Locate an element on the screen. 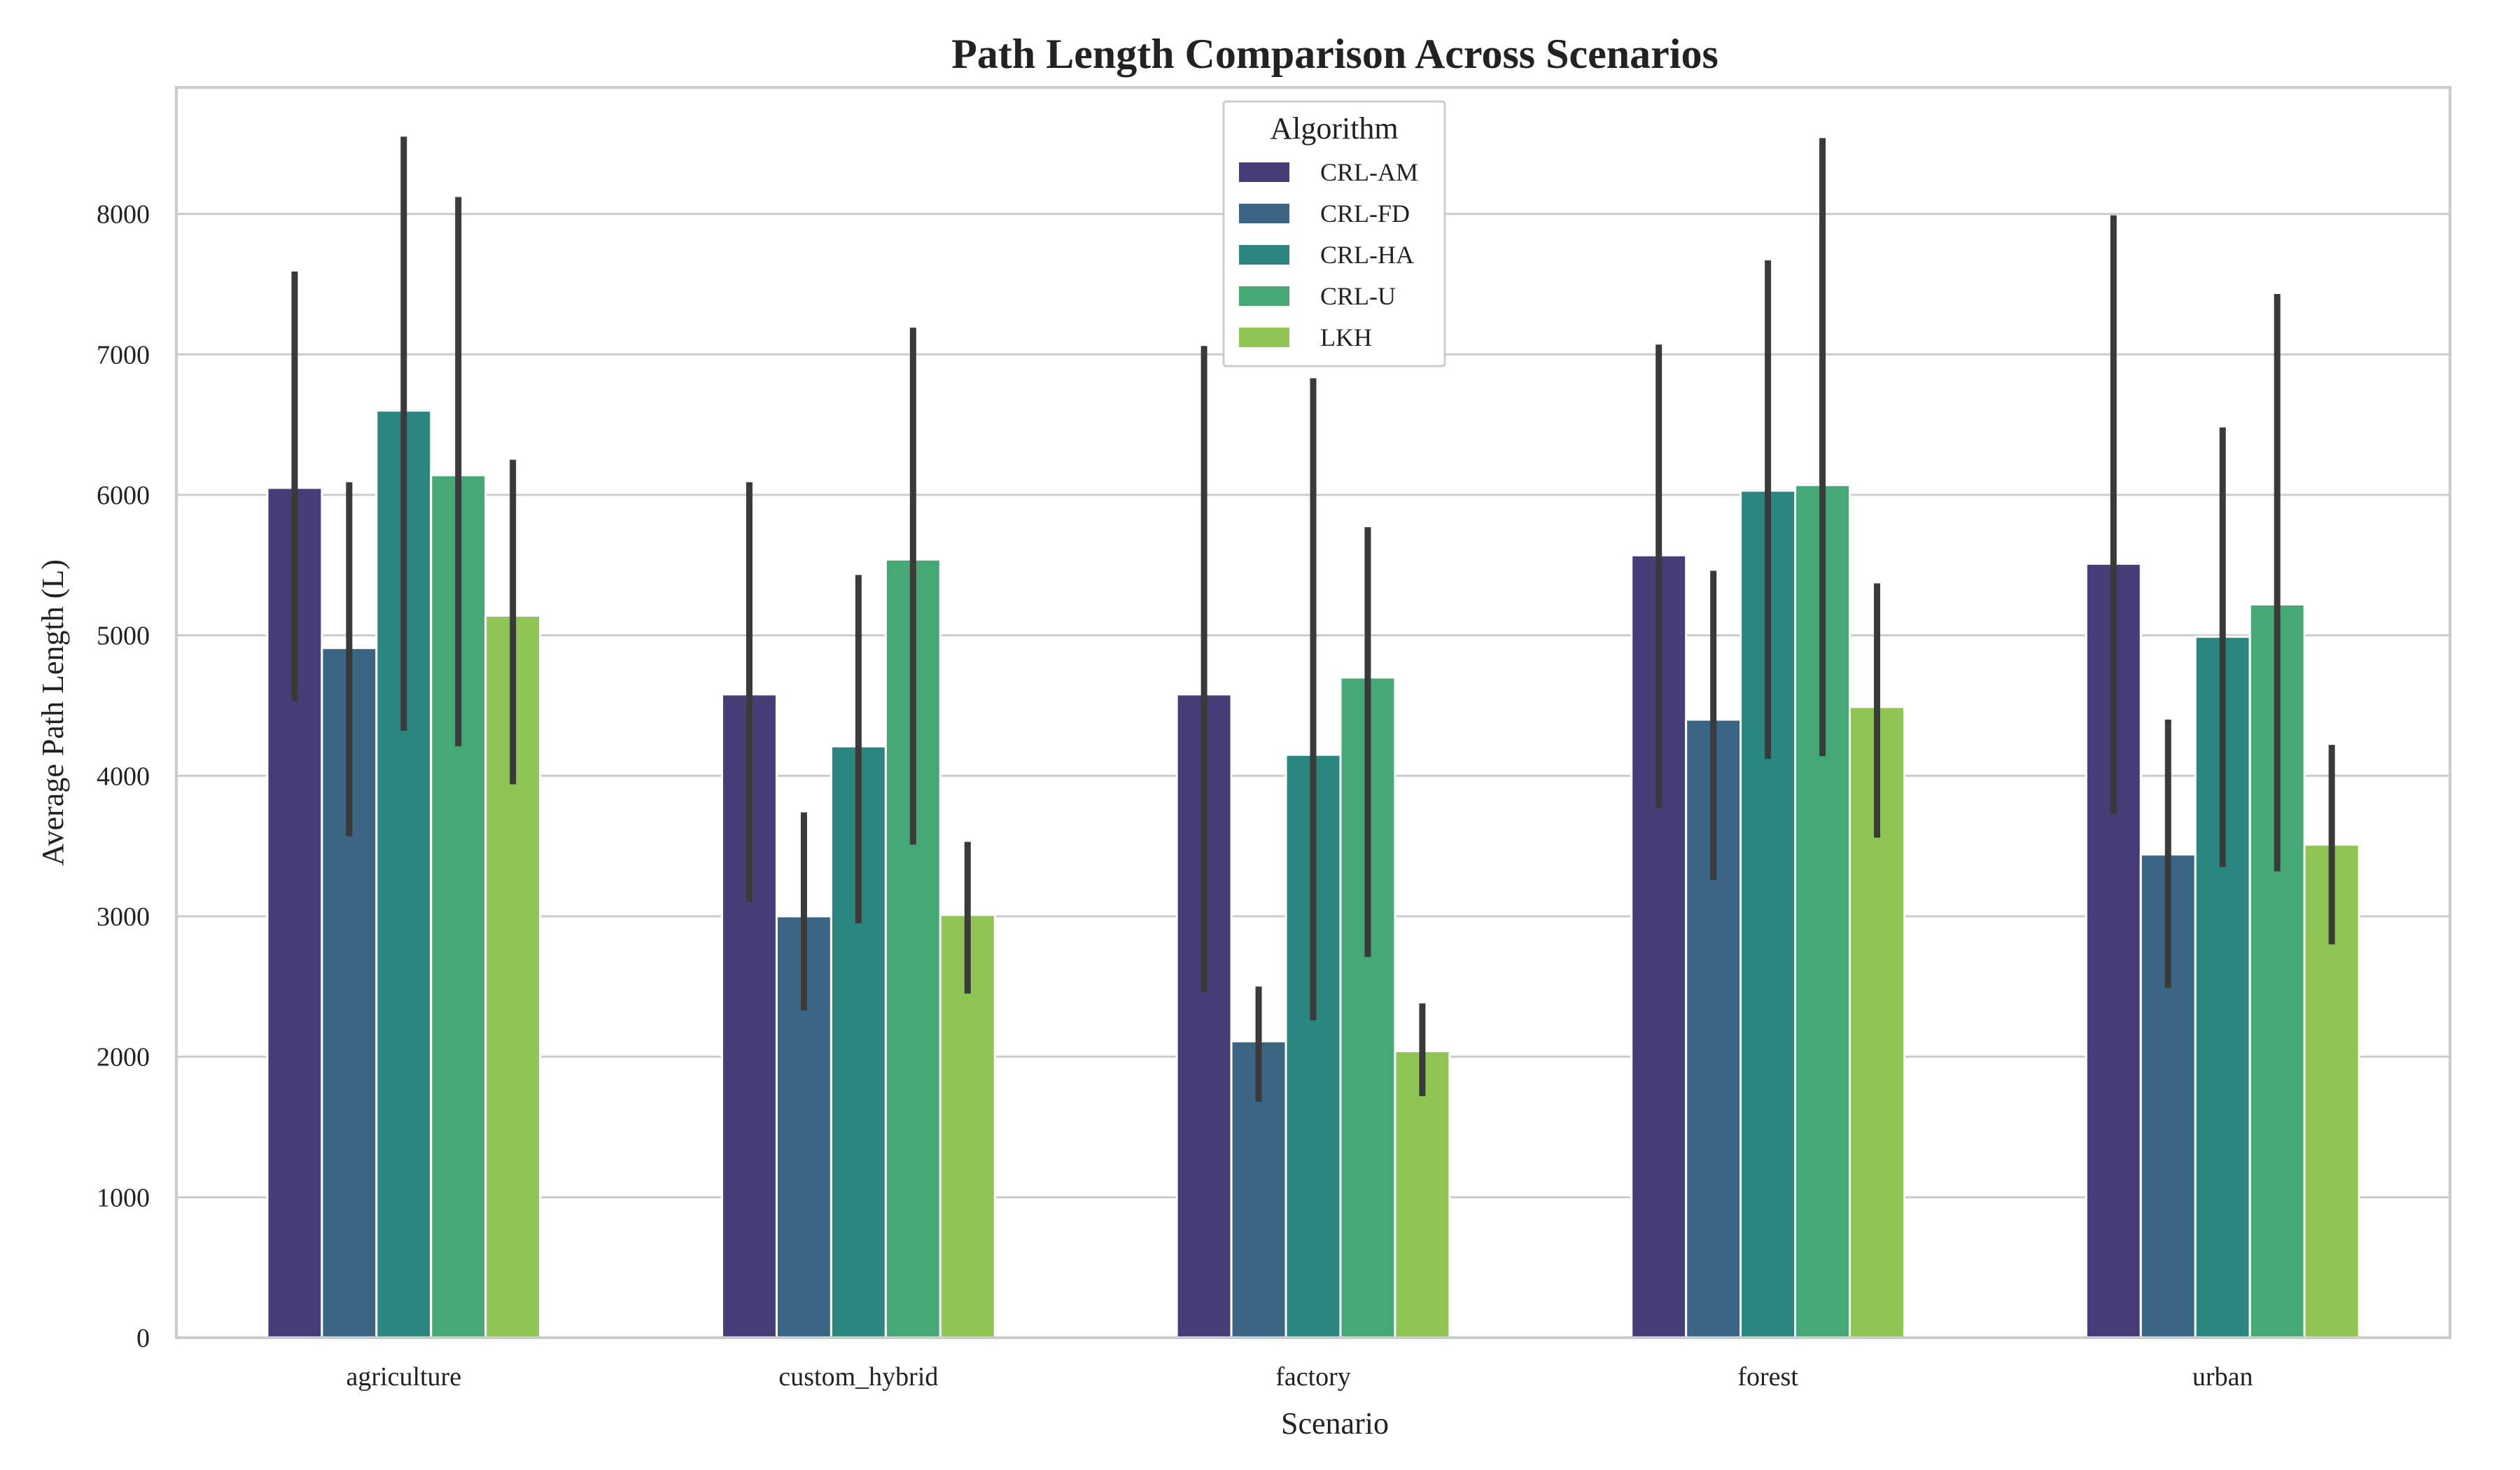 The image size is (2520, 1470). bar-factory-lkh is located at coordinates (1422, 1194).